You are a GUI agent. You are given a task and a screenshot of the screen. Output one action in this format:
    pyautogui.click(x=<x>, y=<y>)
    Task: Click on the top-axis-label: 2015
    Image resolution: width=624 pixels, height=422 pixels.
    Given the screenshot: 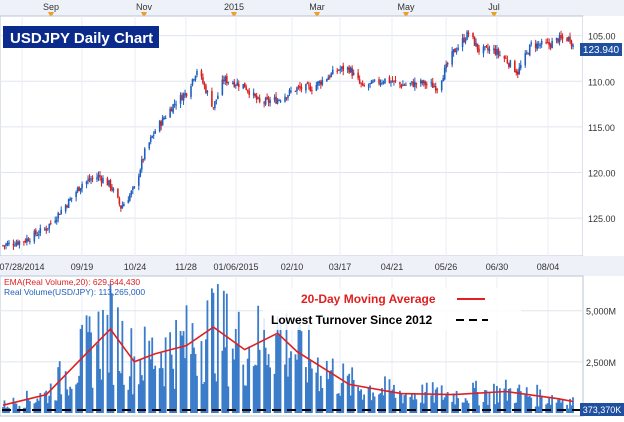 What is the action you would take?
    pyautogui.click(x=234, y=7)
    